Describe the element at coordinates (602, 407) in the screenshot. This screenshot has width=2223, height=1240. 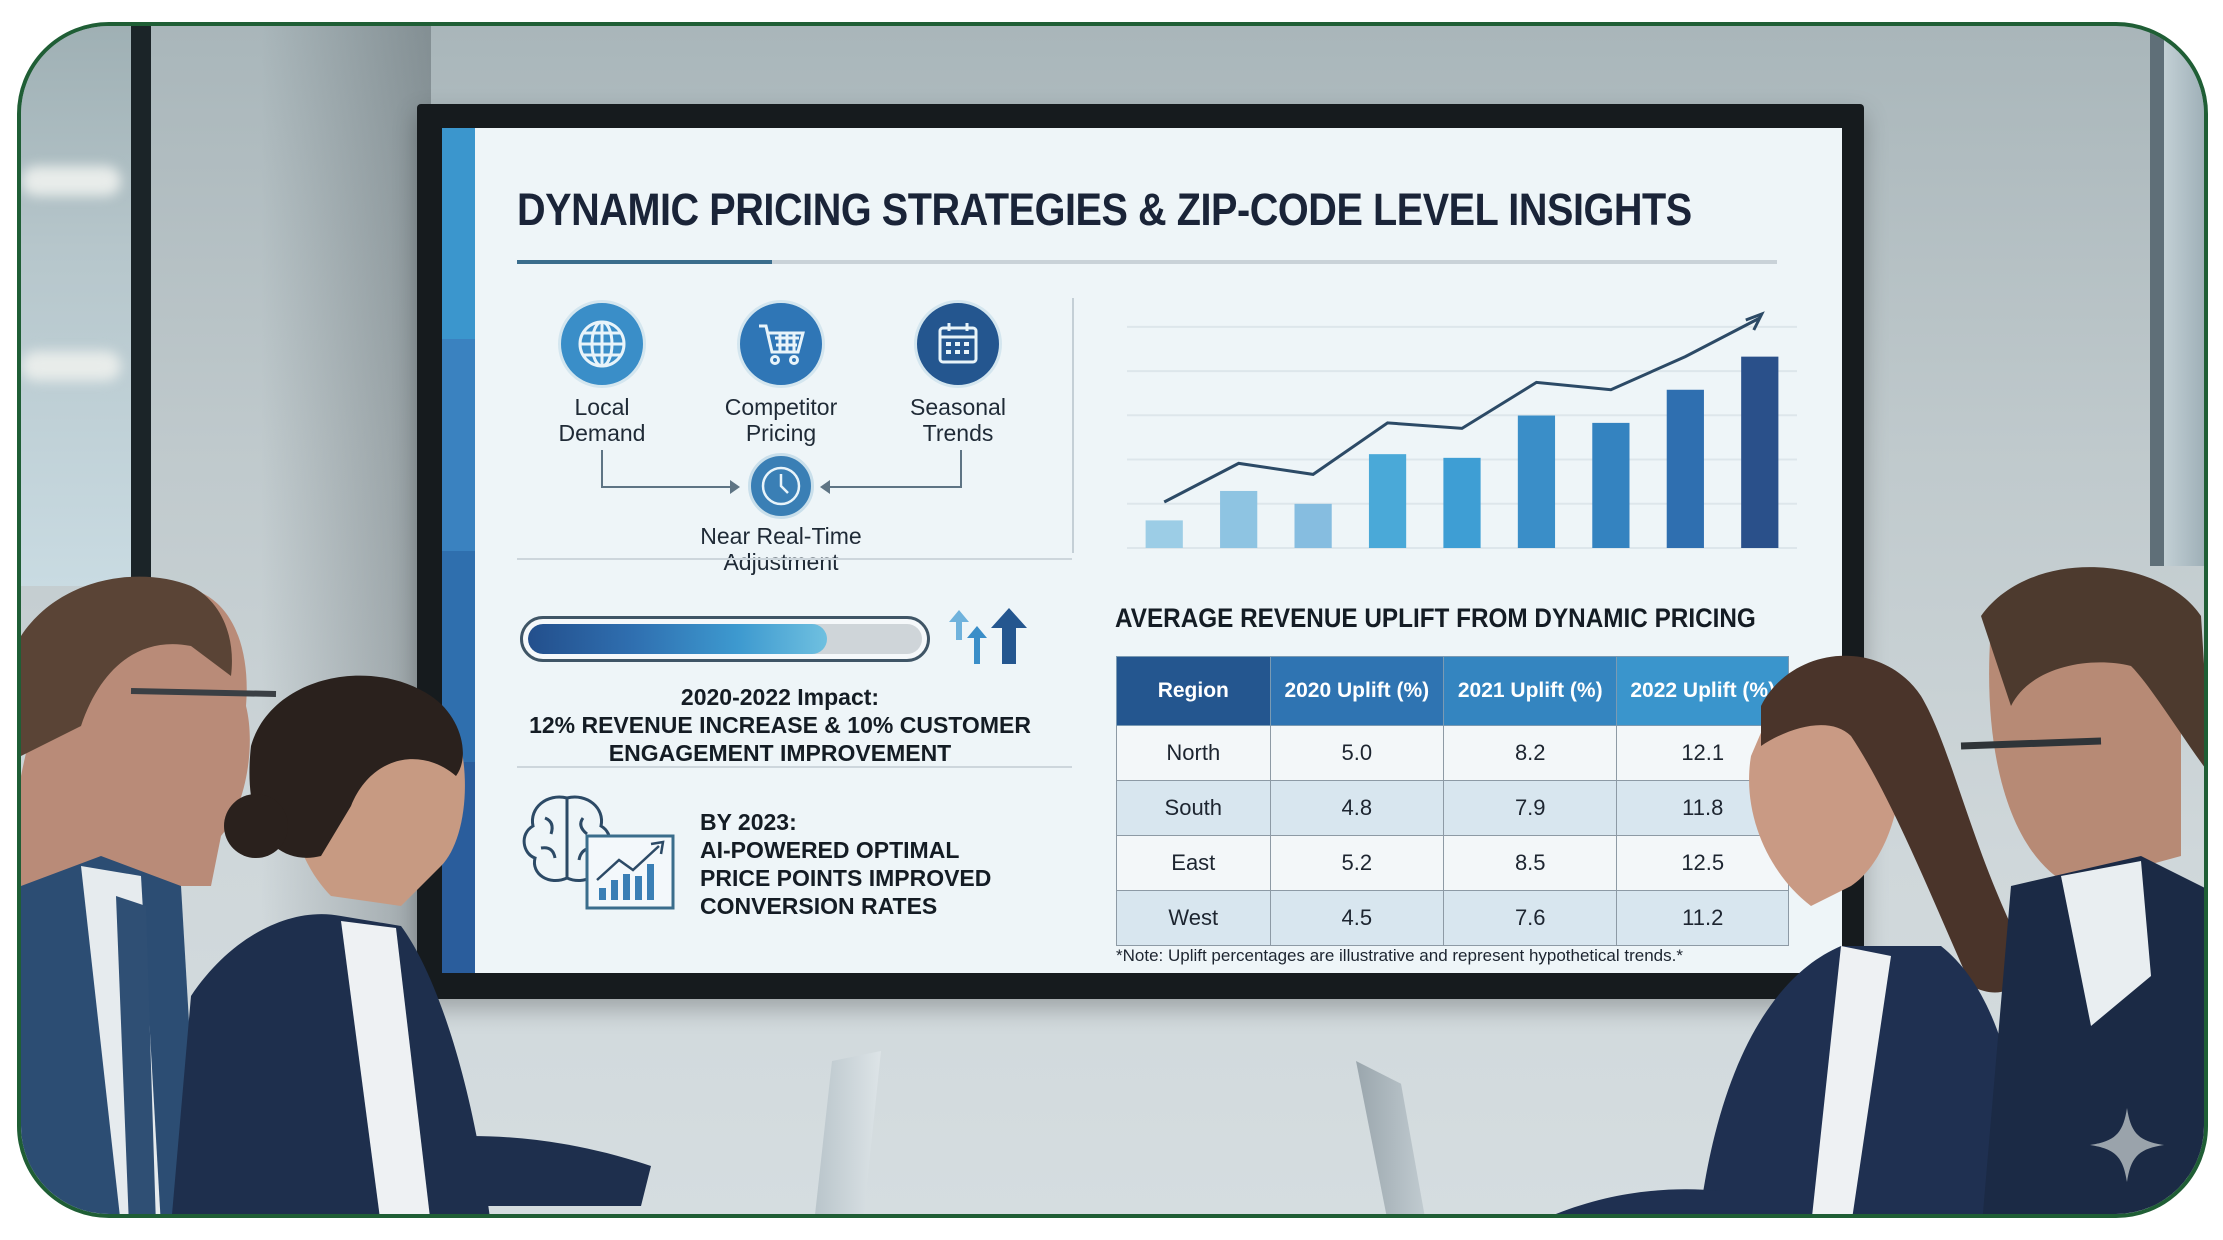
I see `factor-label: Local` at that location.